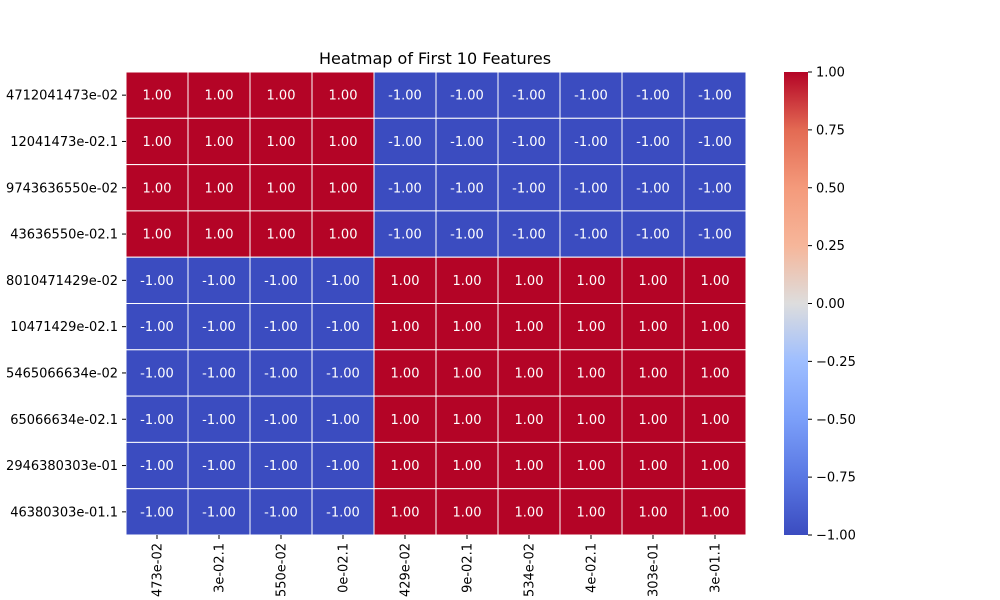 The height and width of the screenshot is (600, 1000). I want to click on colorbar-tick-label: 0.75, so click(830, 130).